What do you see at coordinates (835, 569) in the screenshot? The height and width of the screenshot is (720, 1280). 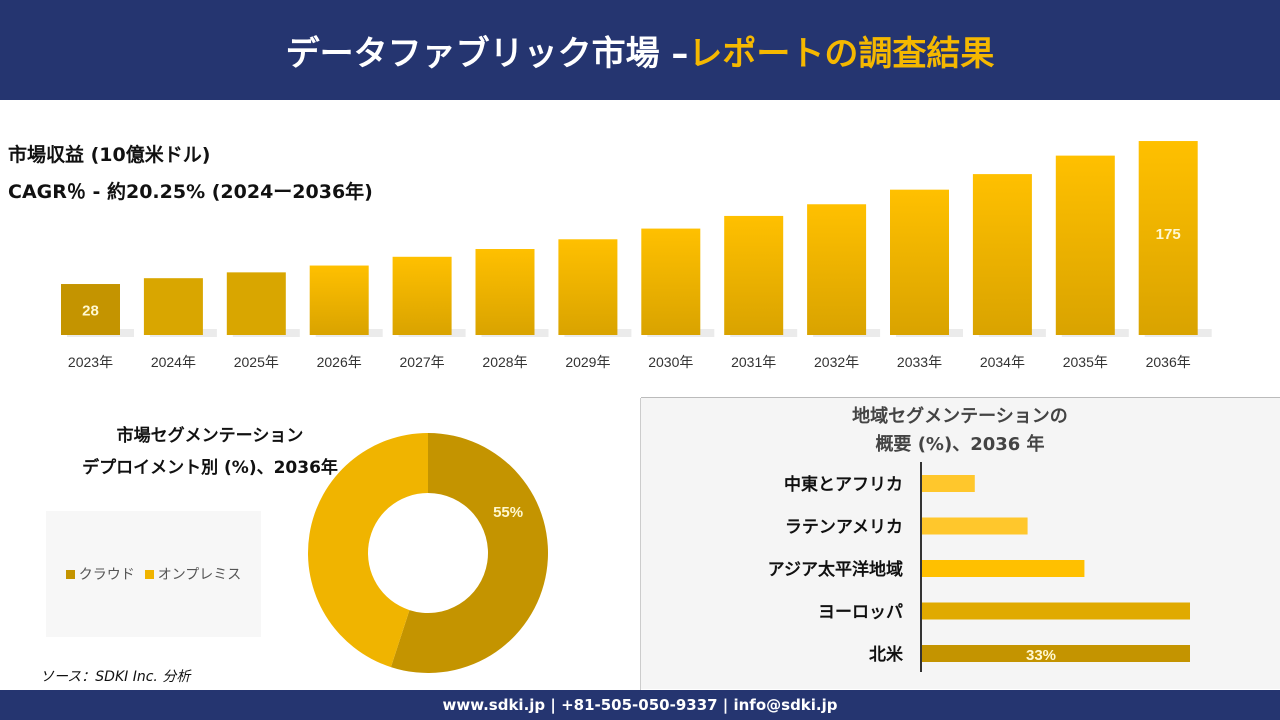 I see `region-label: アジア太平洋地域` at bounding box center [835, 569].